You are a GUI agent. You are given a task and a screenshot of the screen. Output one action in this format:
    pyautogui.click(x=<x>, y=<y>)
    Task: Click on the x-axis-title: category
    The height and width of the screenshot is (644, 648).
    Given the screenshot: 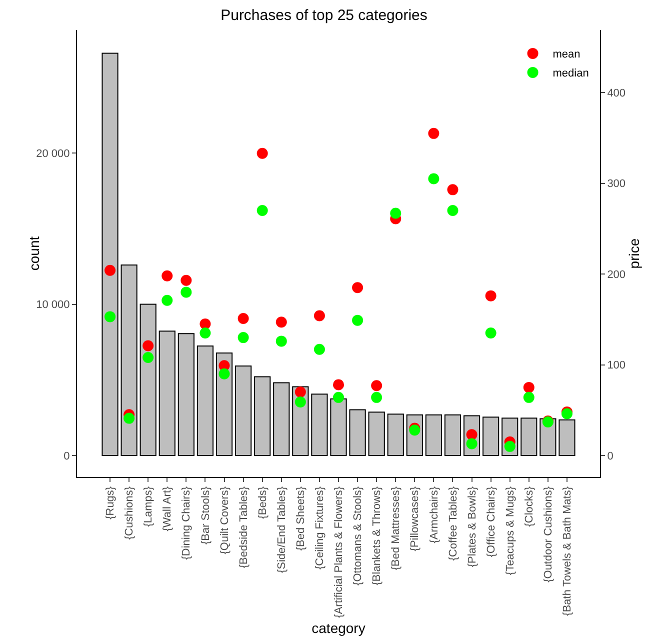 What is the action you would take?
    pyautogui.click(x=339, y=628)
    